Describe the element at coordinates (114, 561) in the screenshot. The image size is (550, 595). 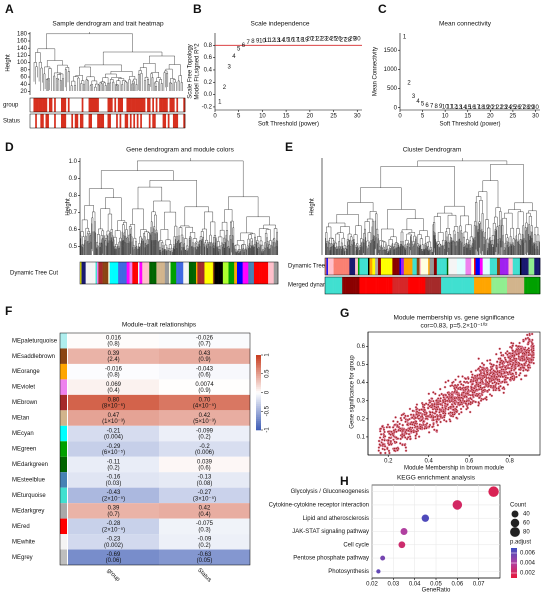
I see `cell-p-value: (0.06)` at that location.